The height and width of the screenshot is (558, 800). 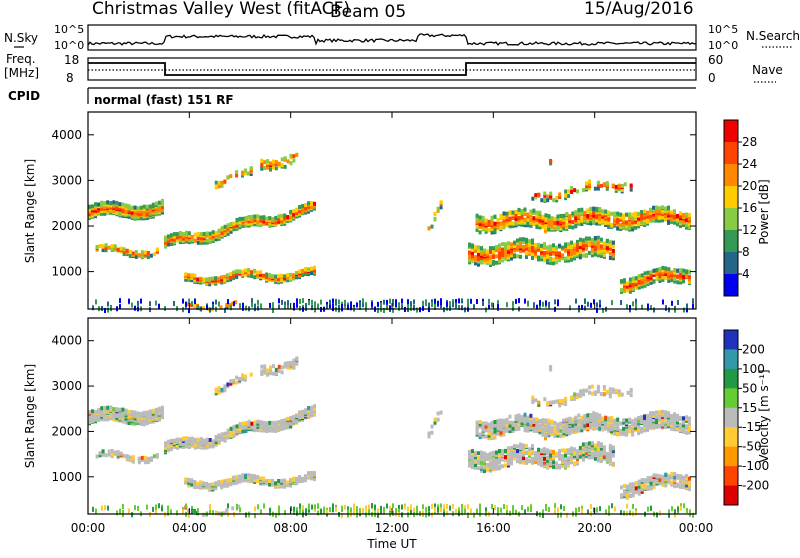 I want to click on freq-panel, so click(x=392, y=69).